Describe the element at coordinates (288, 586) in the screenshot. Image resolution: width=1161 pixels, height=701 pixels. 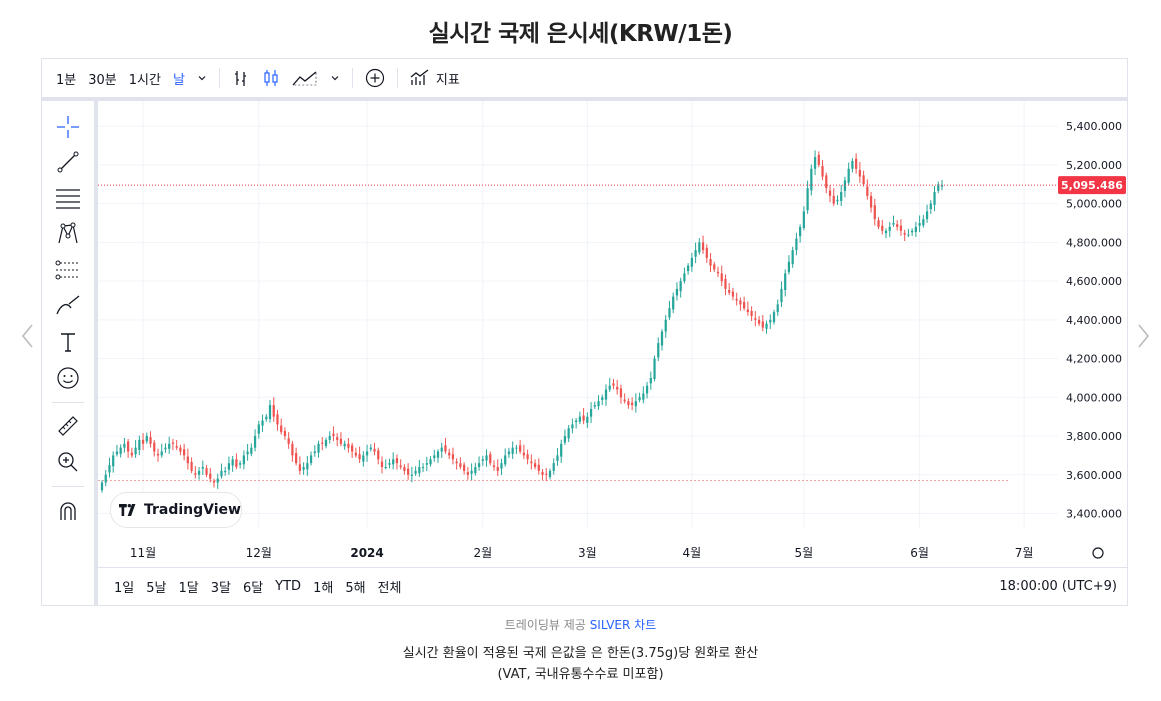
I see `range-ytd: YTD` at that location.